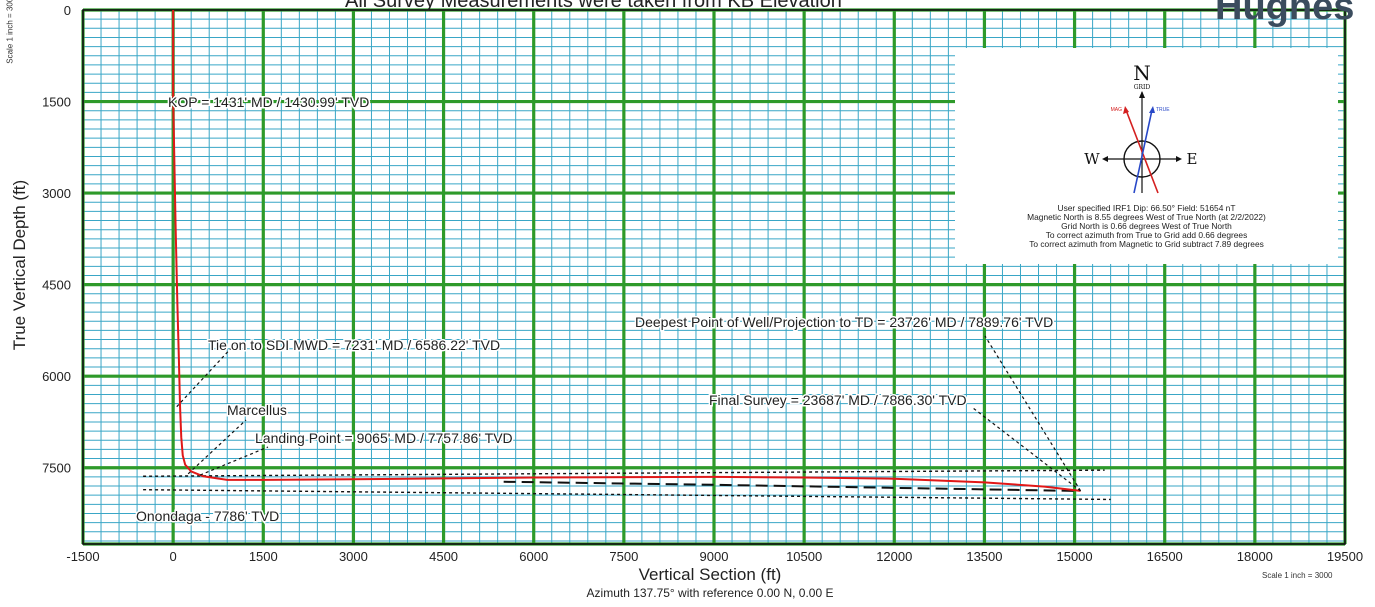 The image size is (1375, 607). Describe the element at coordinates (1105, 159) in the screenshot. I see `west-arrow-icon` at that location.